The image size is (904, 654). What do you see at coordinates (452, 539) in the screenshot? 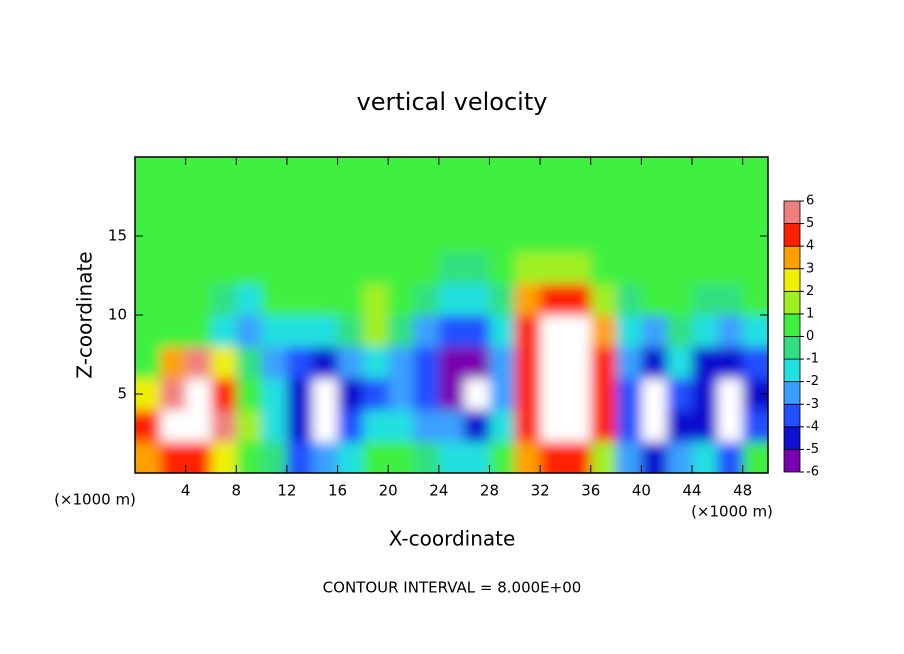
I see `x-axis-label: X-coordinate` at bounding box center [452, 539].